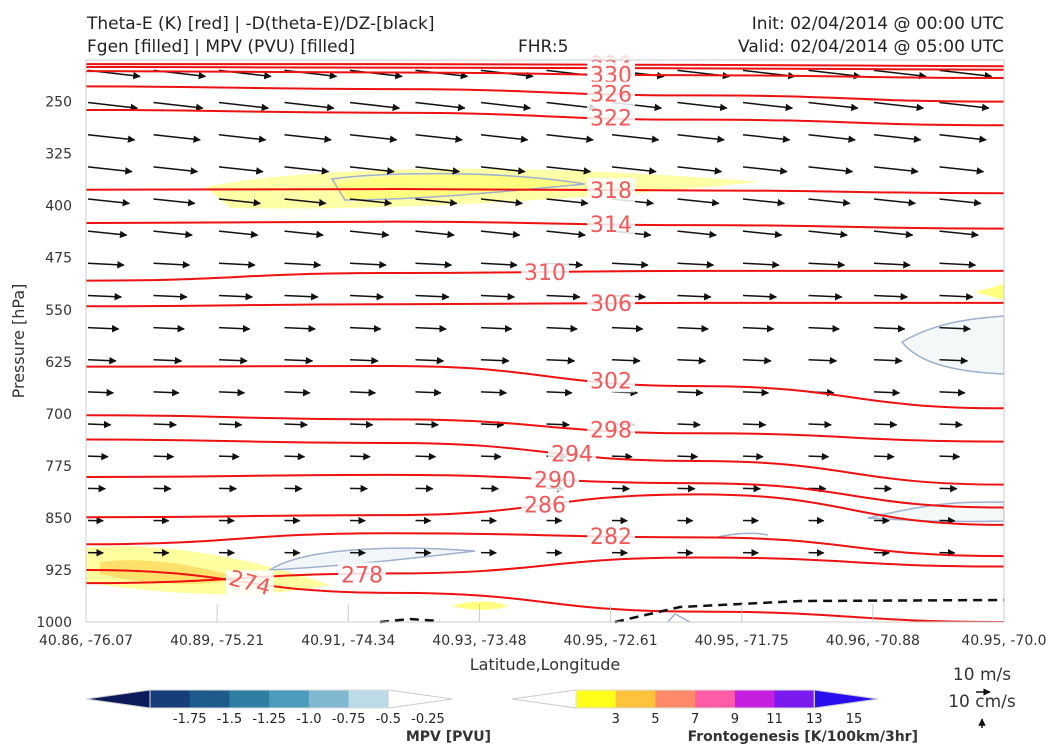 The width and height of the screenshot is (1050, 750). I want to click on theta-e-label-310: 310, so click(545, 273).